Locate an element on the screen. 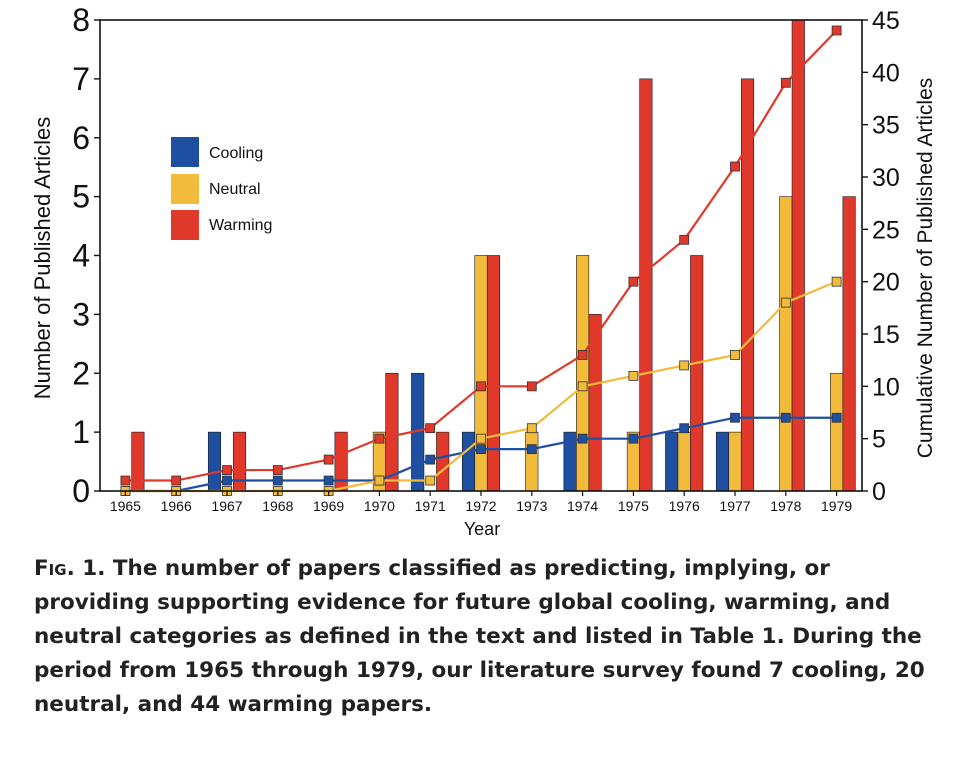 Image resolution: width=956 pixels, height=758 pixels. y-tick-label-7: 7 is located at coordinates (81, 79).